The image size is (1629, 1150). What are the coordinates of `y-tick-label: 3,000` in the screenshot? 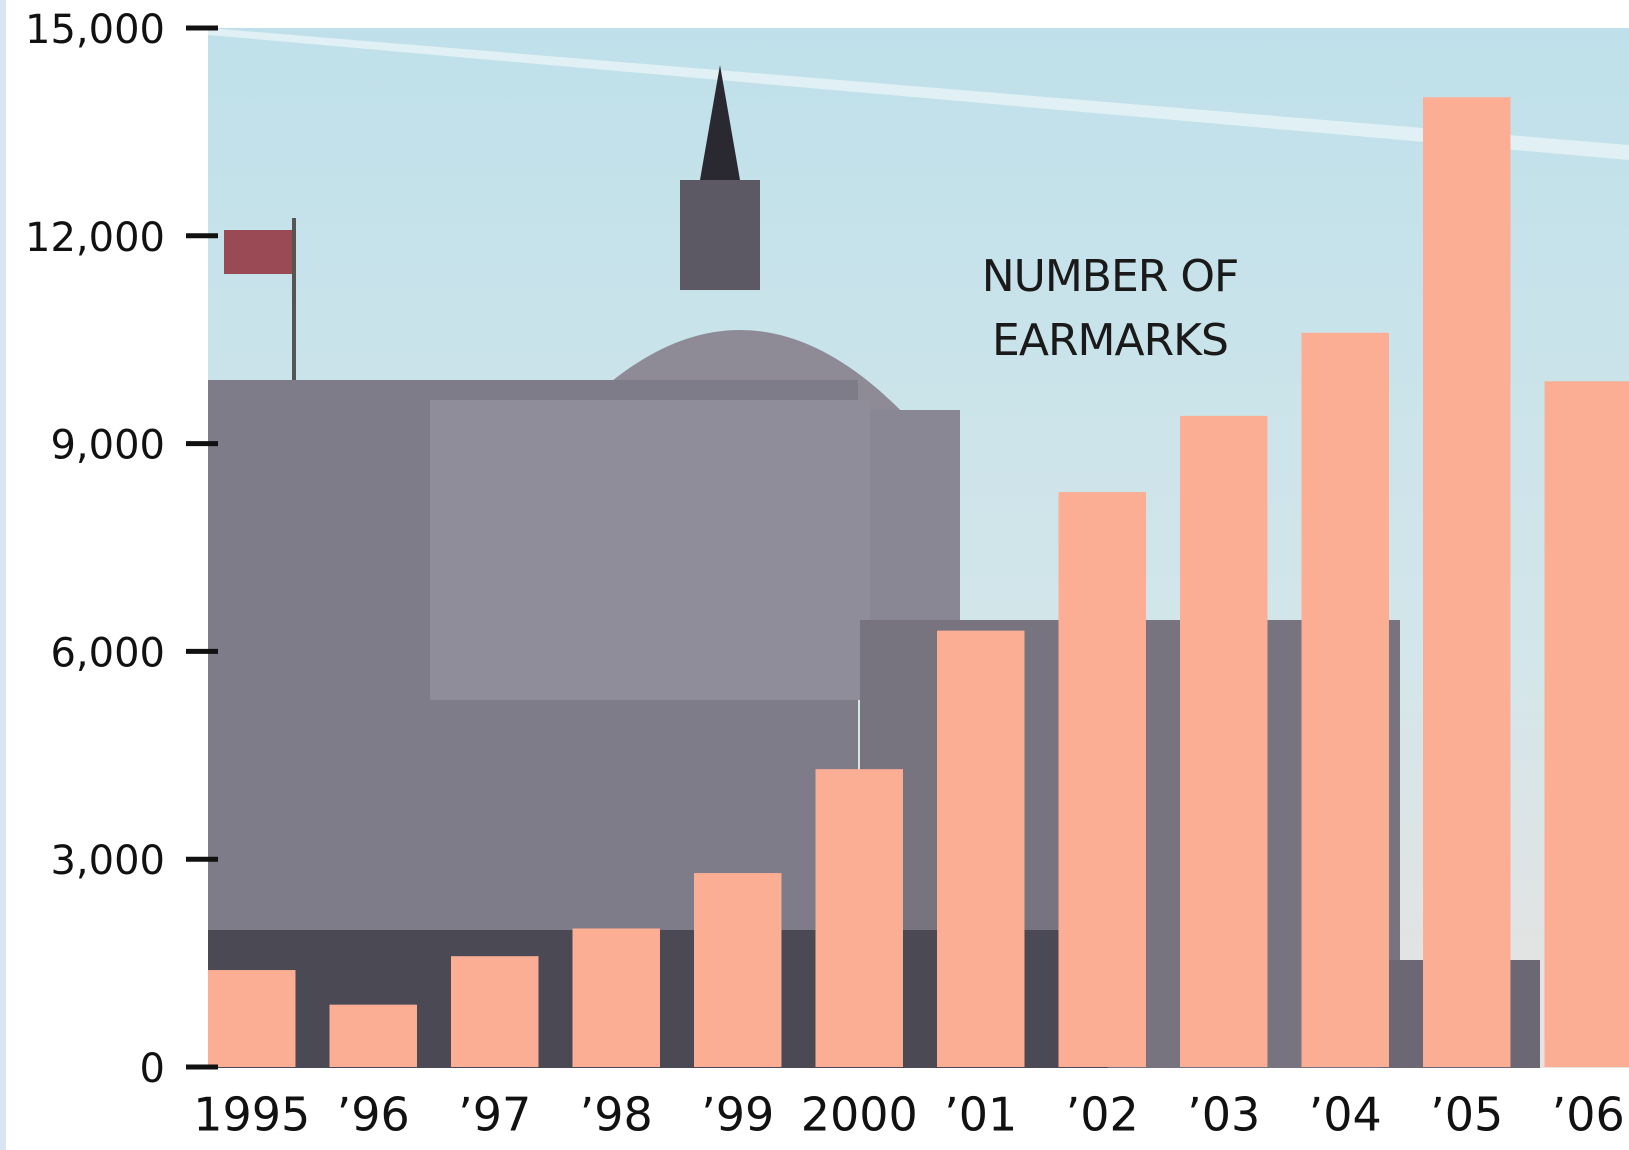 It's located at (107, 861).